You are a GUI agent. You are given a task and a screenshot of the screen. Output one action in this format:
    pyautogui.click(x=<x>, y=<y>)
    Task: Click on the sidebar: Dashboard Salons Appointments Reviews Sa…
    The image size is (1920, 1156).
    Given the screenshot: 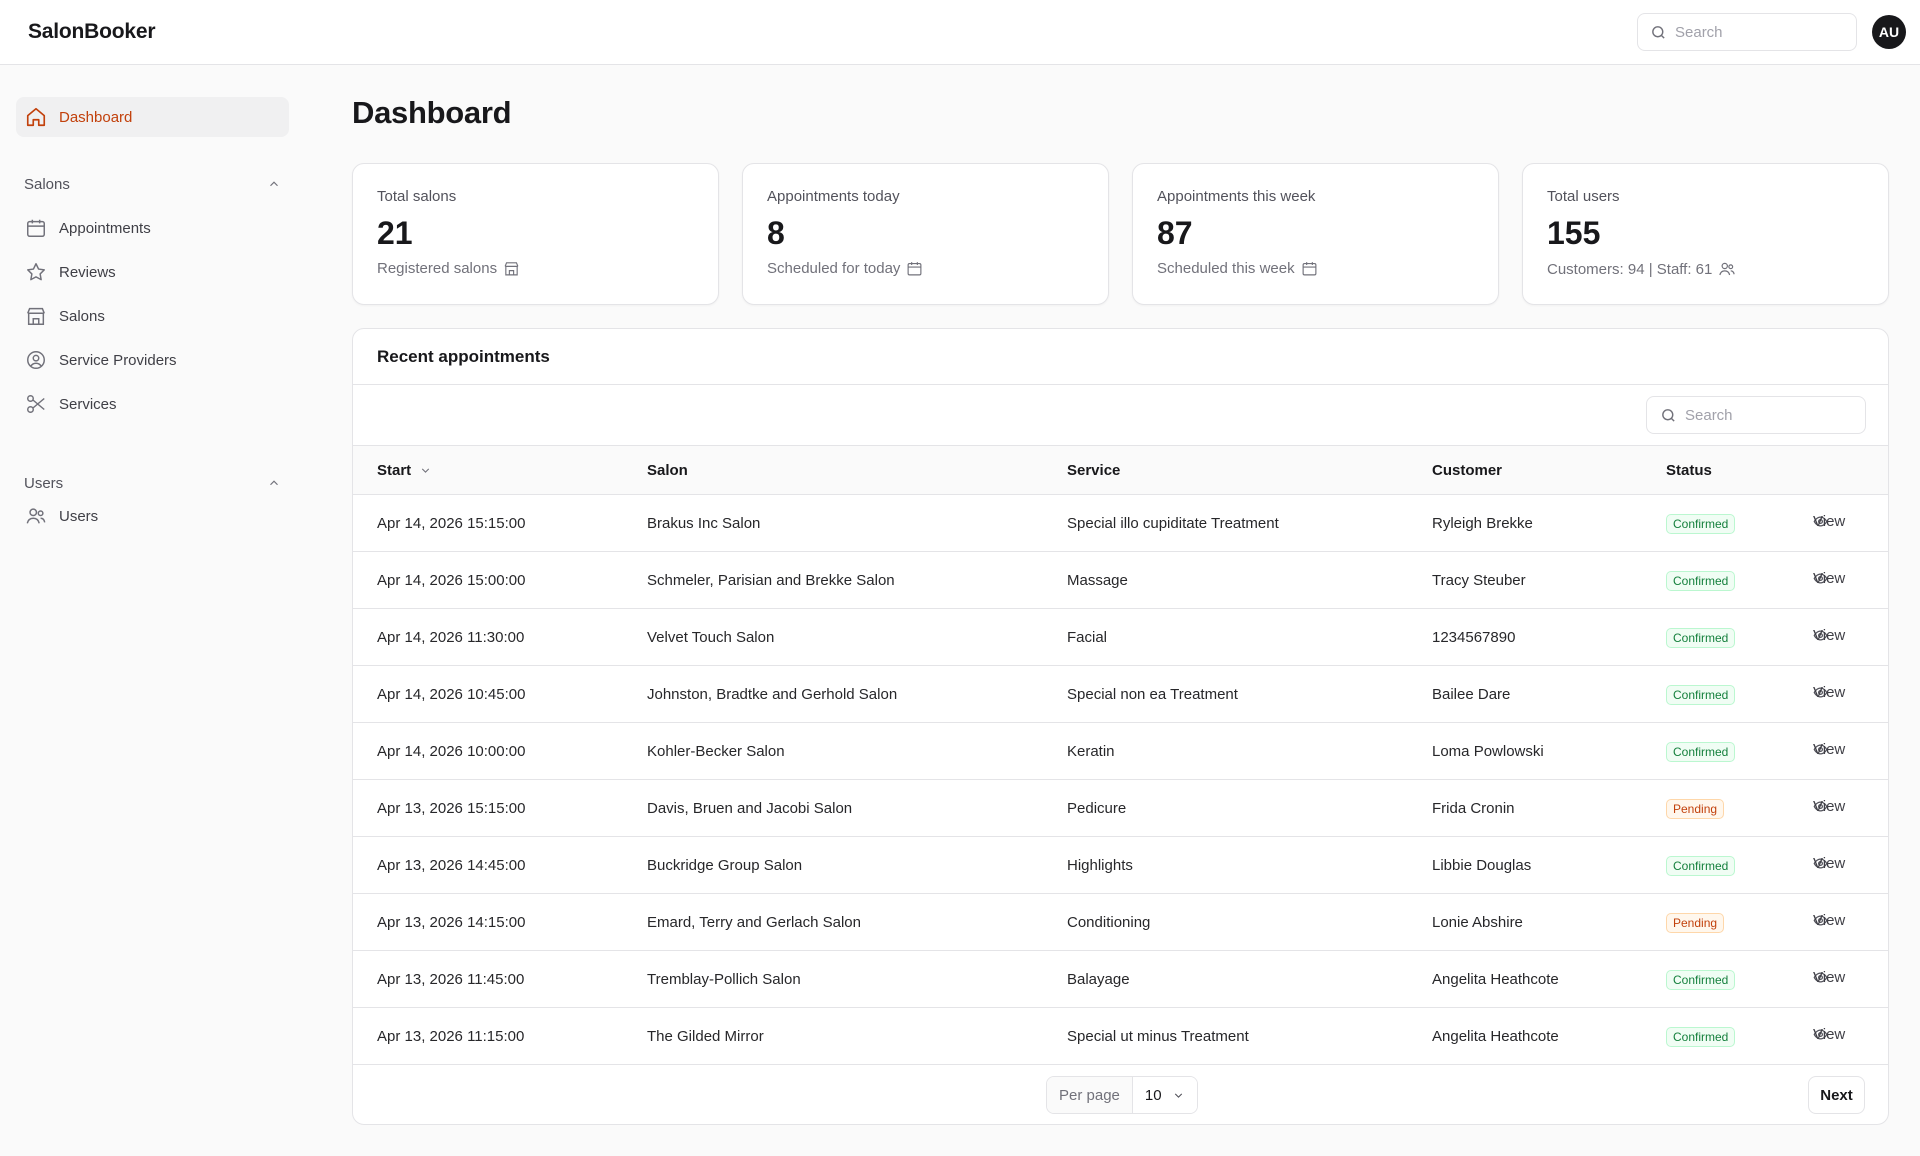 What is the action you would take?
    pyautogui.click(x=152, y=610)
    